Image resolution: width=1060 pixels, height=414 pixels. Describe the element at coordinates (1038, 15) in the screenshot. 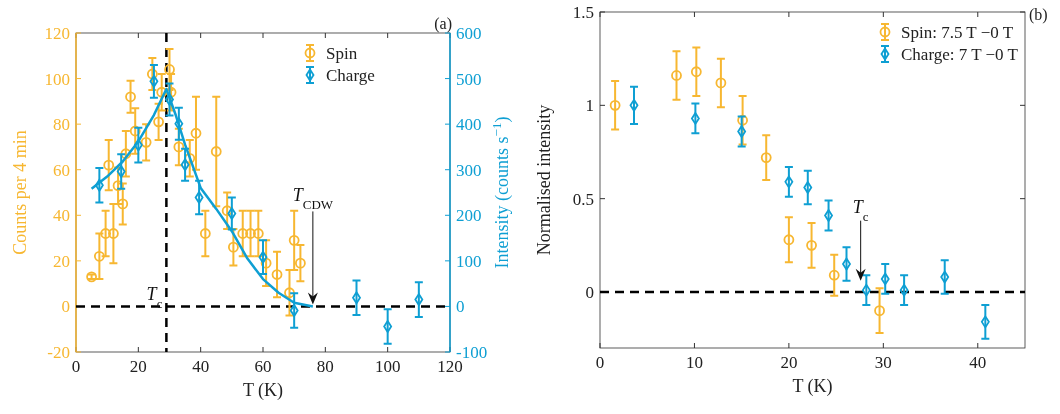

I see `text: (b)` at that location.